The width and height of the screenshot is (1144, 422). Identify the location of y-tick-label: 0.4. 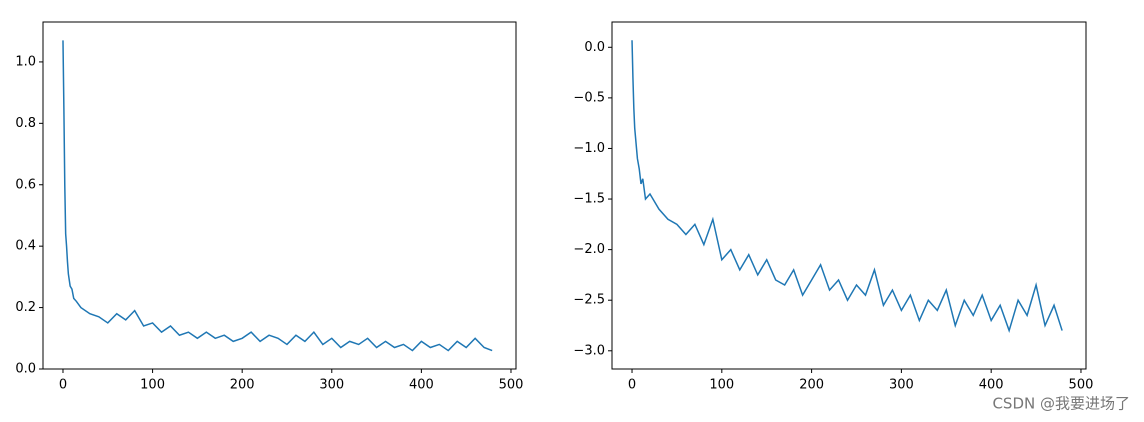
(25, 246).